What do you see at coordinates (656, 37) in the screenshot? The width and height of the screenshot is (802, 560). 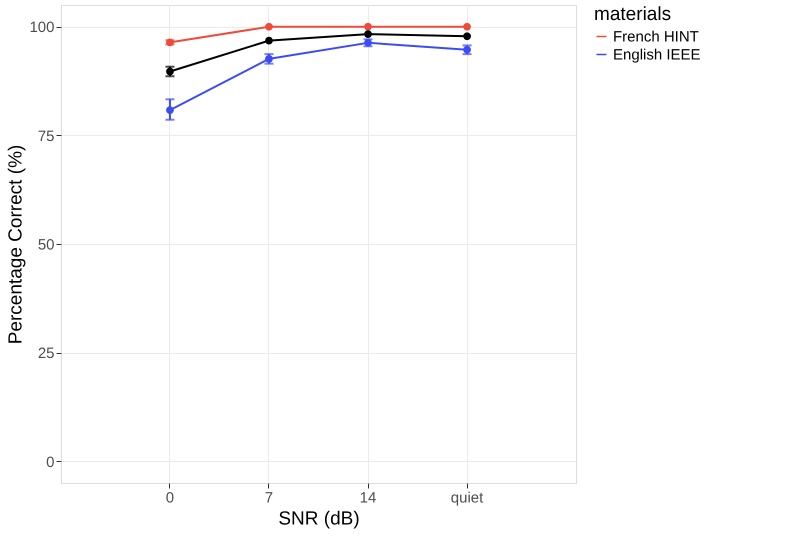 I see `legend-label: French HINT` at bounding box center [656, 37].